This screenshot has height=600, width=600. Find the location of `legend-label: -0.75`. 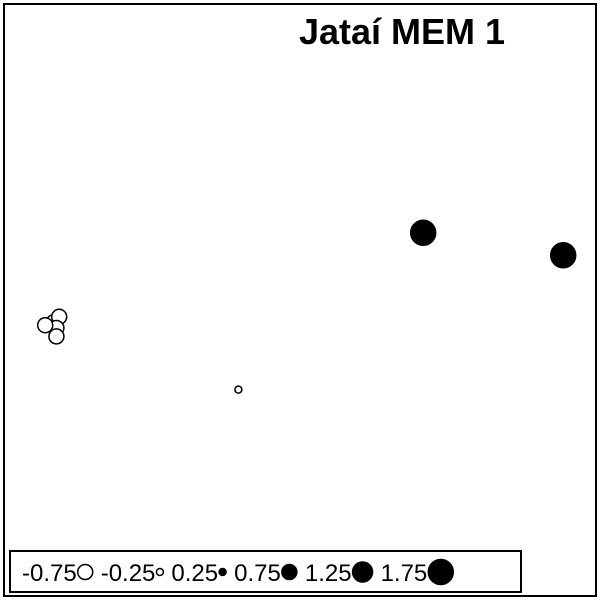

legend-label: -0.75 is located at coordinates (49, 573).